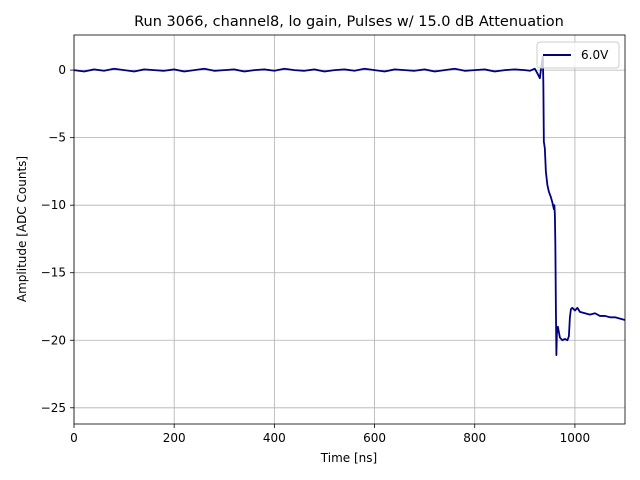  I want to click on y-tick-label: −10, so click(53, 205).